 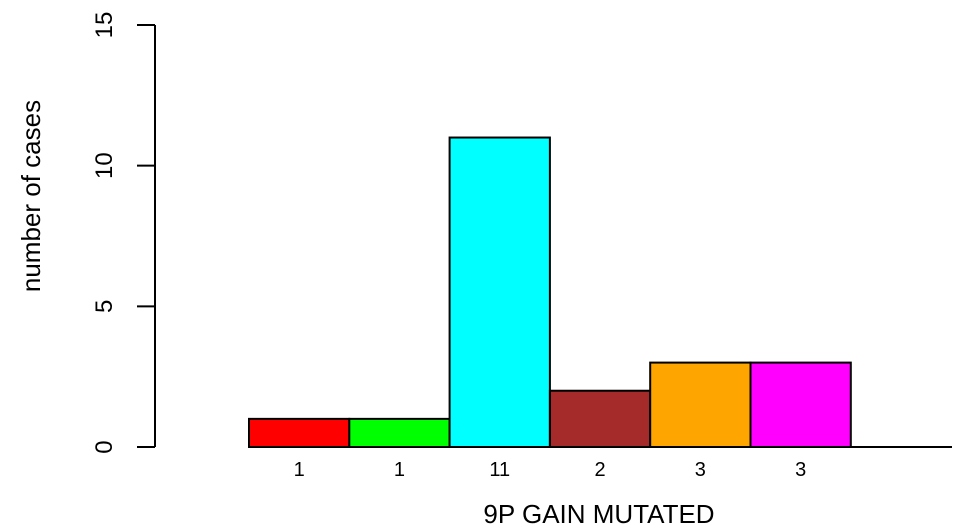 What do you see at coordinates (123, 233) in the screenshot?
I see `y-axis: 0 5 10 15` at bounding box center [123, 233].